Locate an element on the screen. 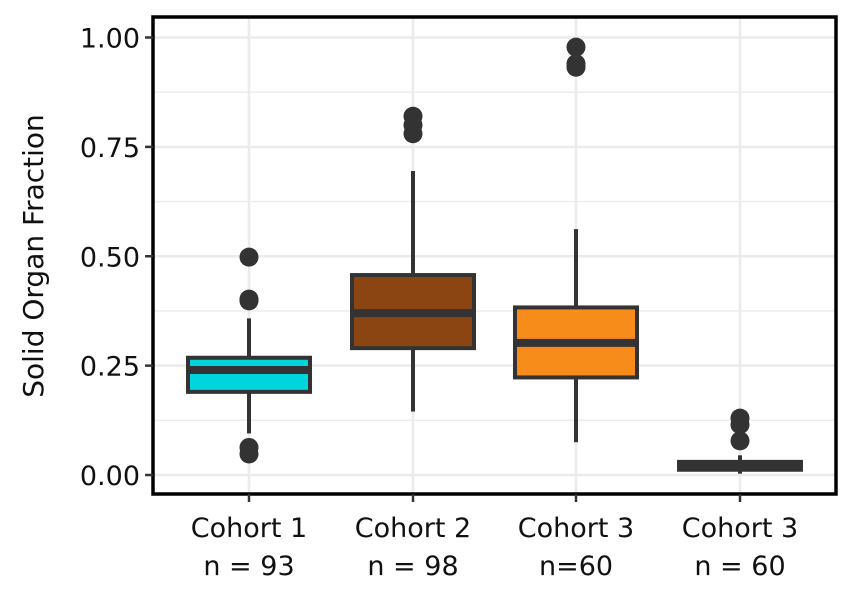 The height and width of the screenshot is (600, 855). y-axis: 0.00 0.25 0.50 0.75 1.00 is located at coordinates (116, 258).